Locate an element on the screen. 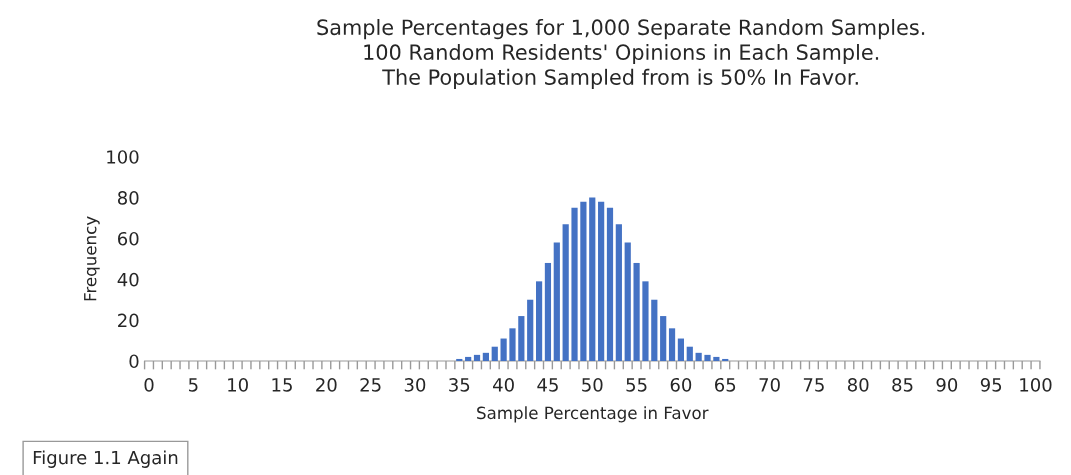 The height and width of the screenshot is (475, 1071). x-tick-label: 95 is located at coordinates (991, 384).